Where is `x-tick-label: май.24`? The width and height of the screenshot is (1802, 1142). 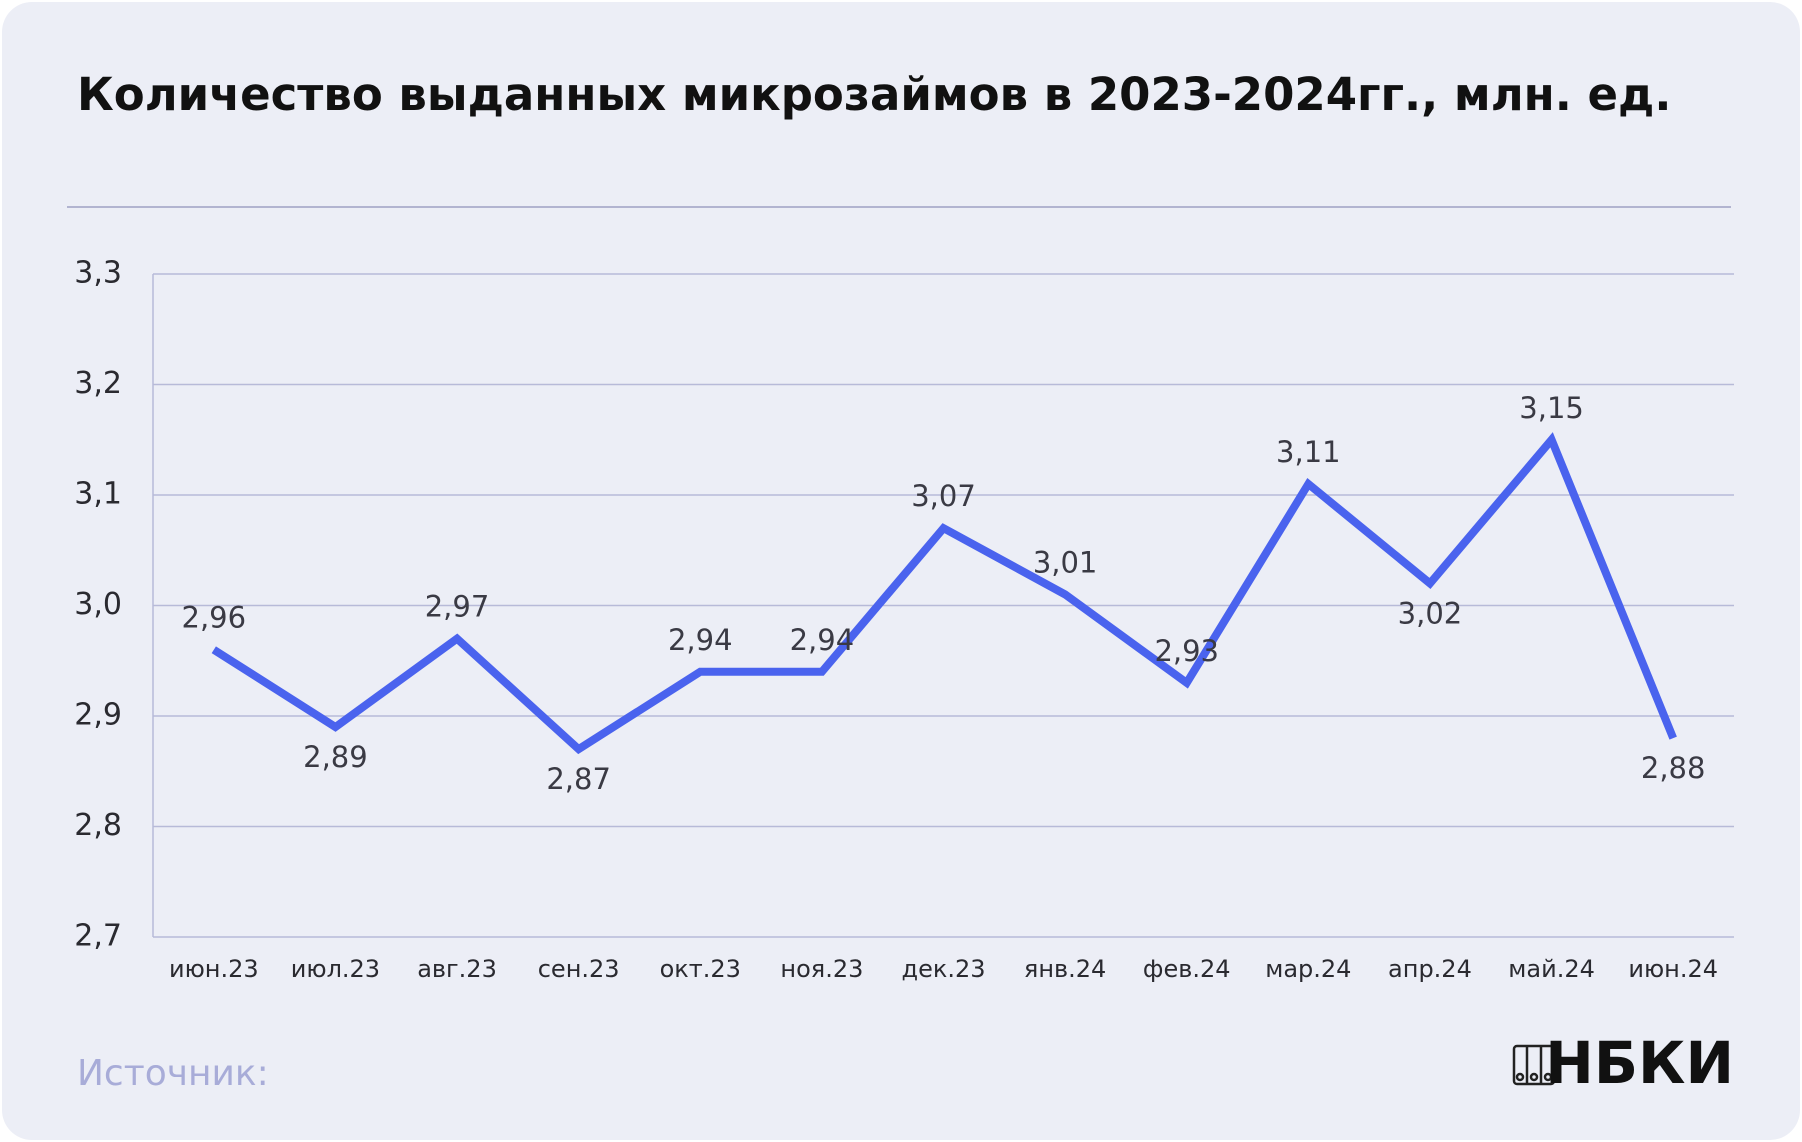 x-tick-label: май.24 is located at coordinates (1551, 969).